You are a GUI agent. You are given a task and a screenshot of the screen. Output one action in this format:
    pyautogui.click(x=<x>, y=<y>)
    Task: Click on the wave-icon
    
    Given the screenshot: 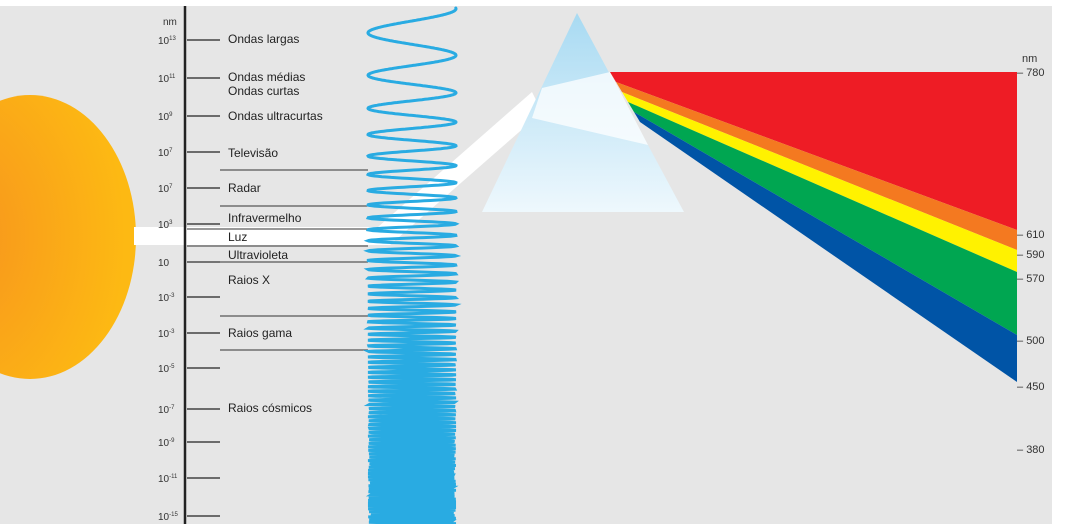 What is the action you would take?
    pyautogui.click(x=412, y=265)
    